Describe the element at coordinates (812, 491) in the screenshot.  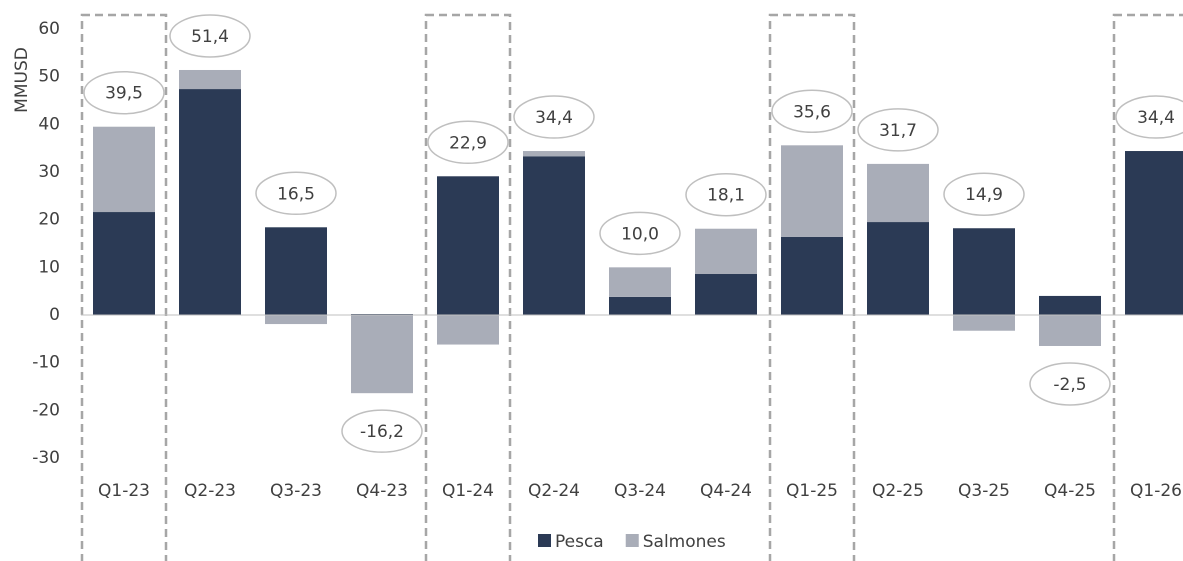
I see `x-tick-label: Q1-25` at that location.